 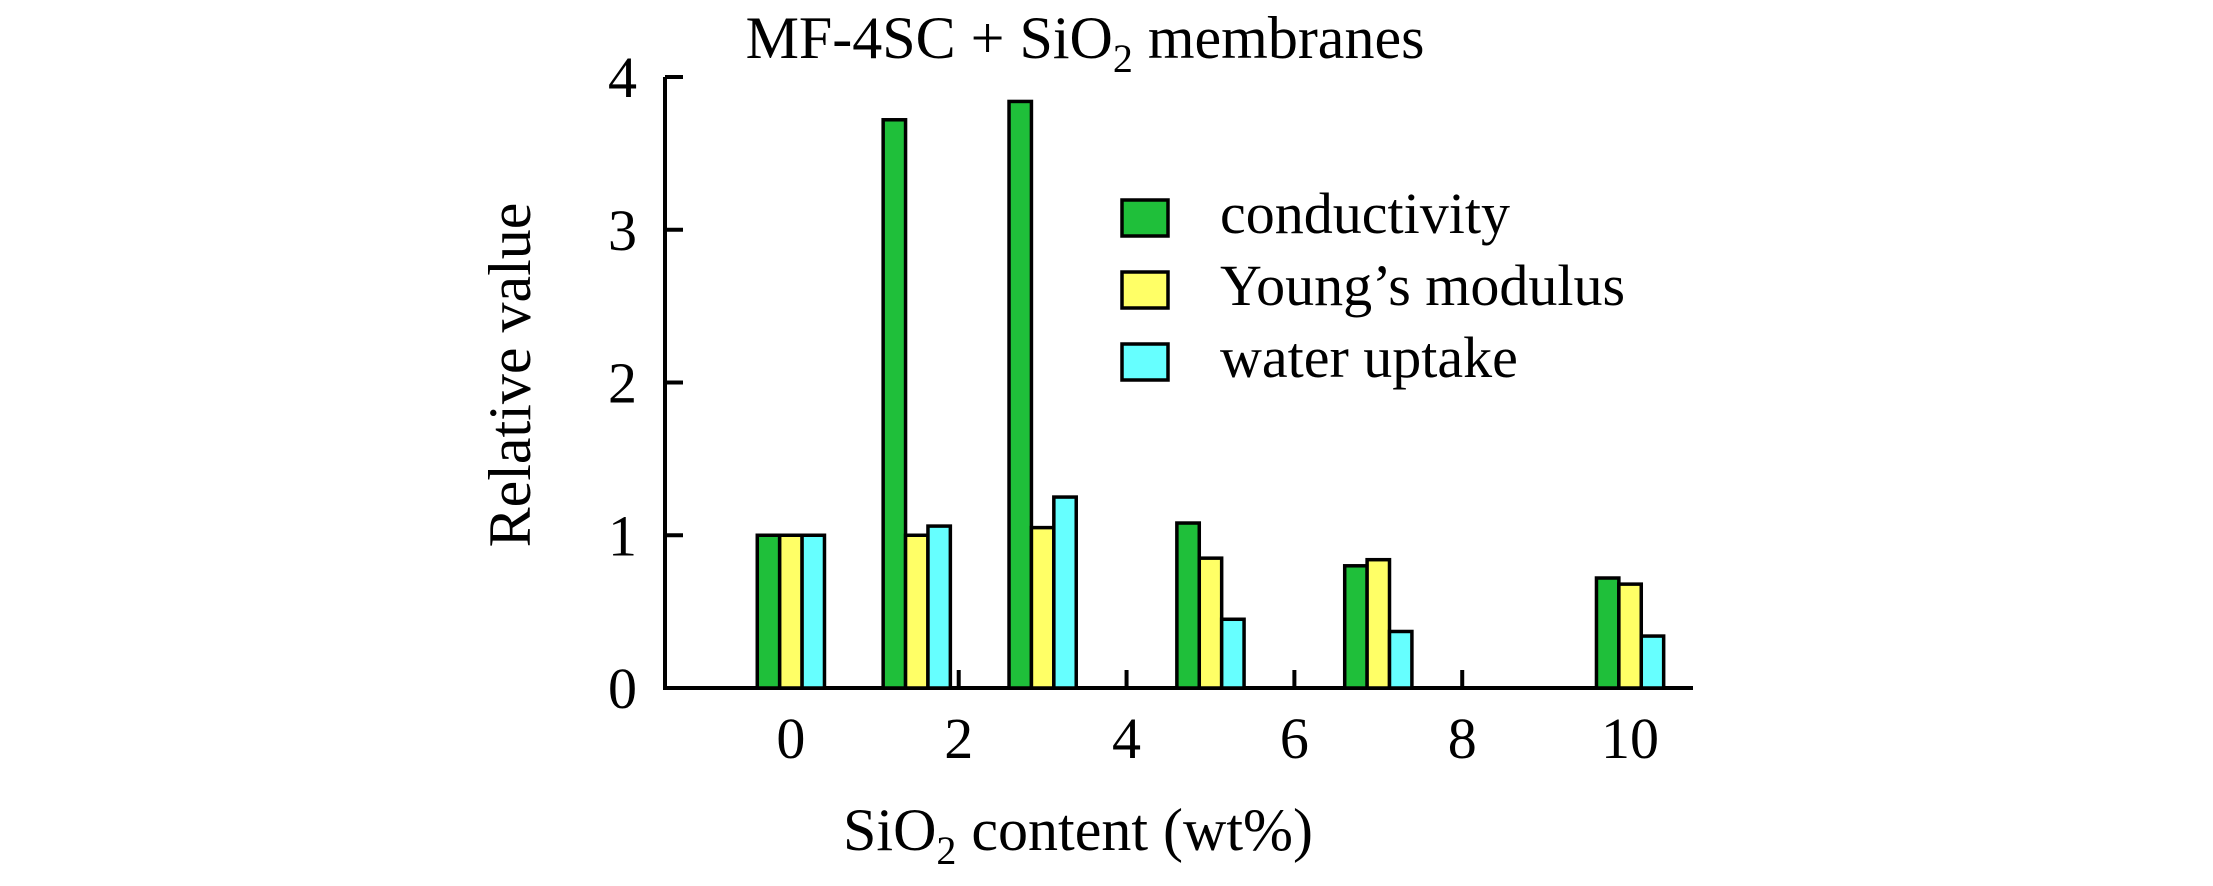 I want to click on legend-label: water uptake, so click(x=1369, y=357).